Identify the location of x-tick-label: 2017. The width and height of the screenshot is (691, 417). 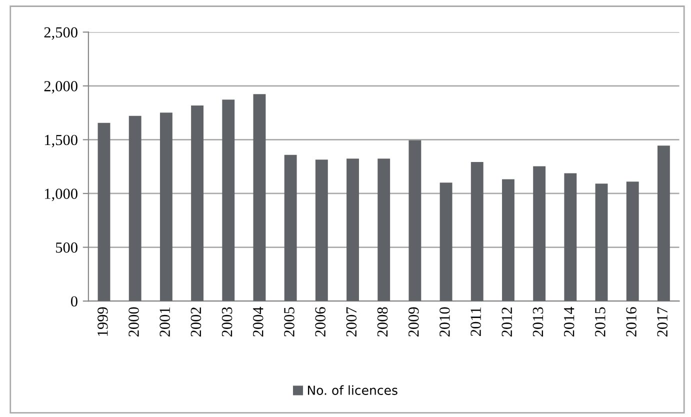
(662, 322).